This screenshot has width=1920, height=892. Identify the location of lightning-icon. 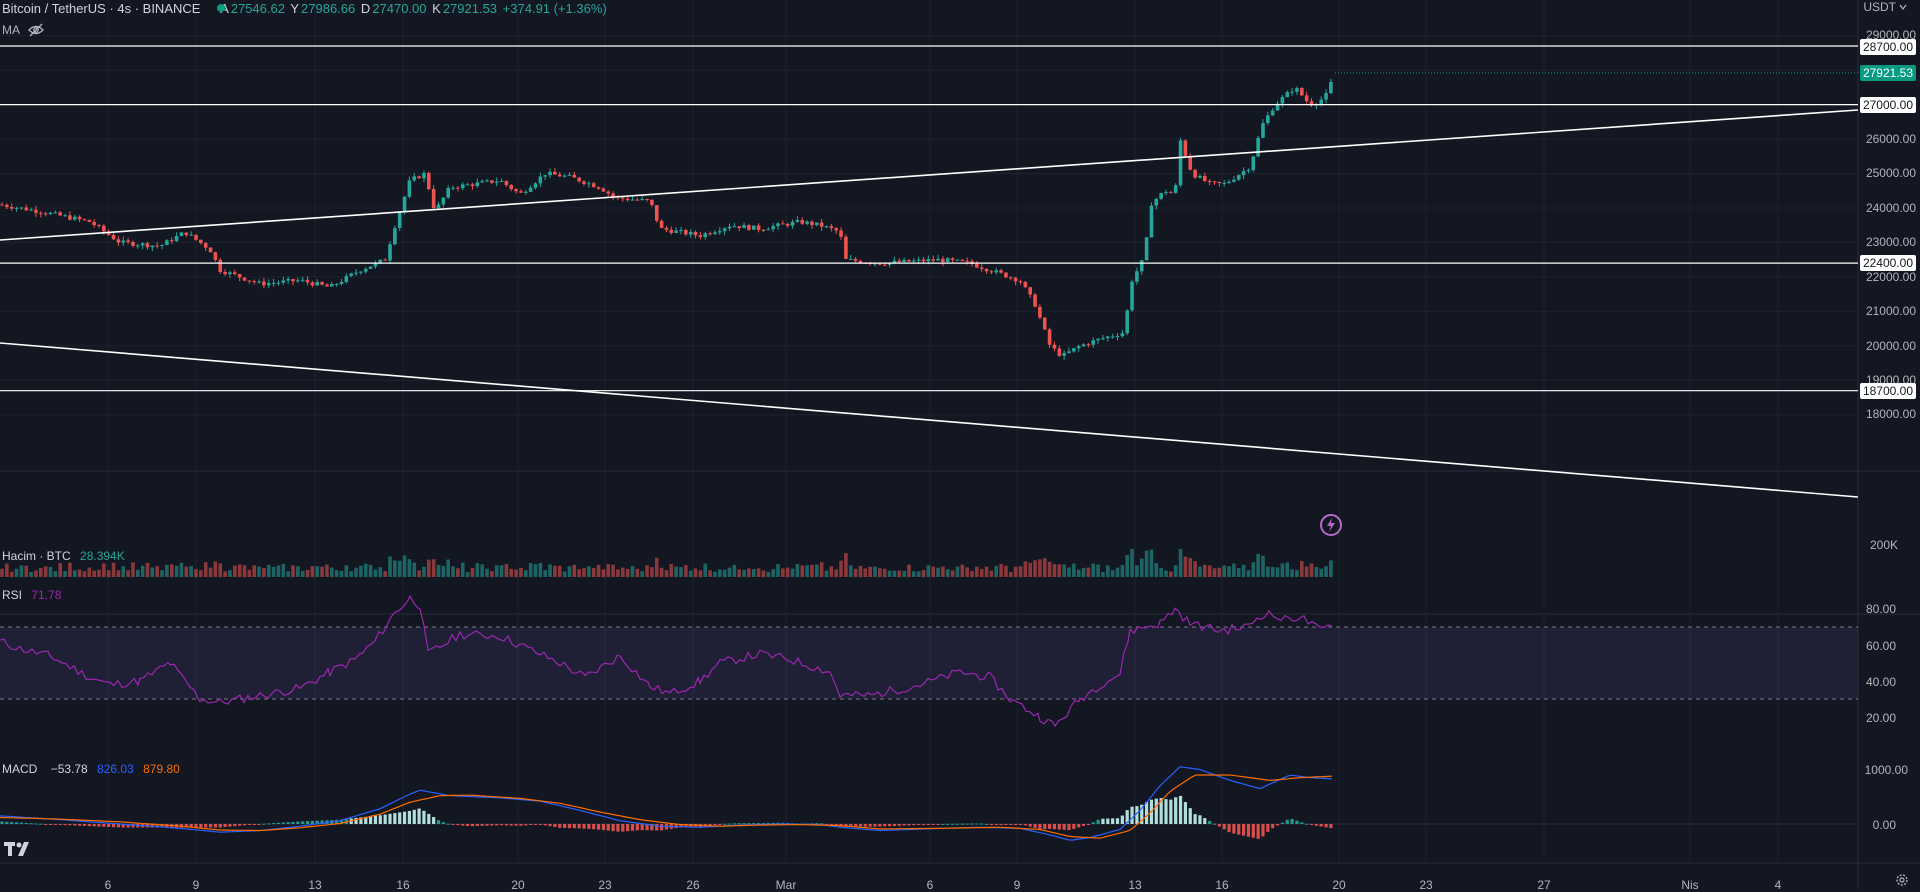
(1331, 525).